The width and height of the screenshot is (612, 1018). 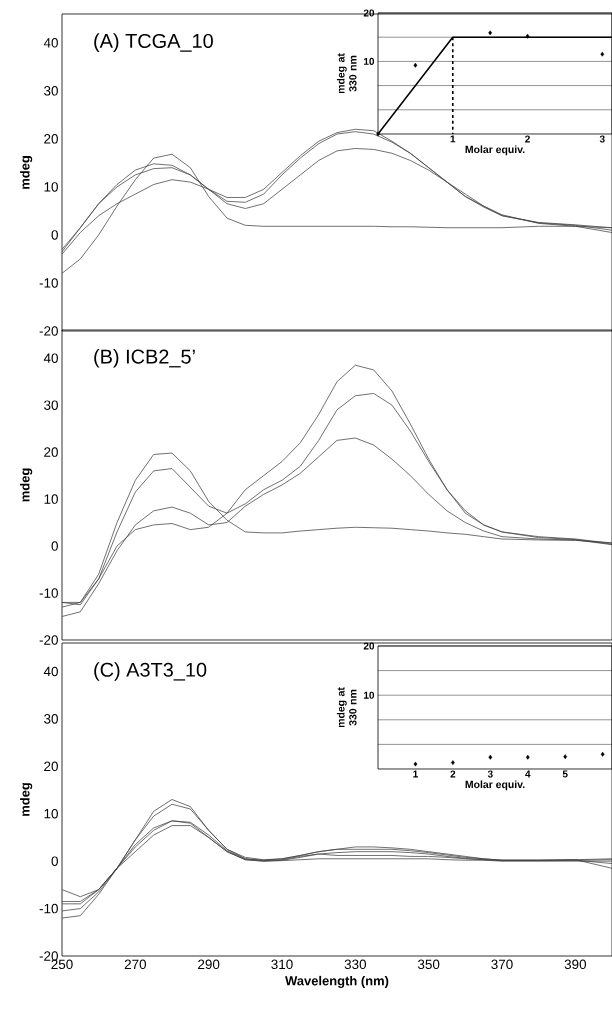 I want to click on annotation: (A) TCGA_10, so click(x=153, y=42).